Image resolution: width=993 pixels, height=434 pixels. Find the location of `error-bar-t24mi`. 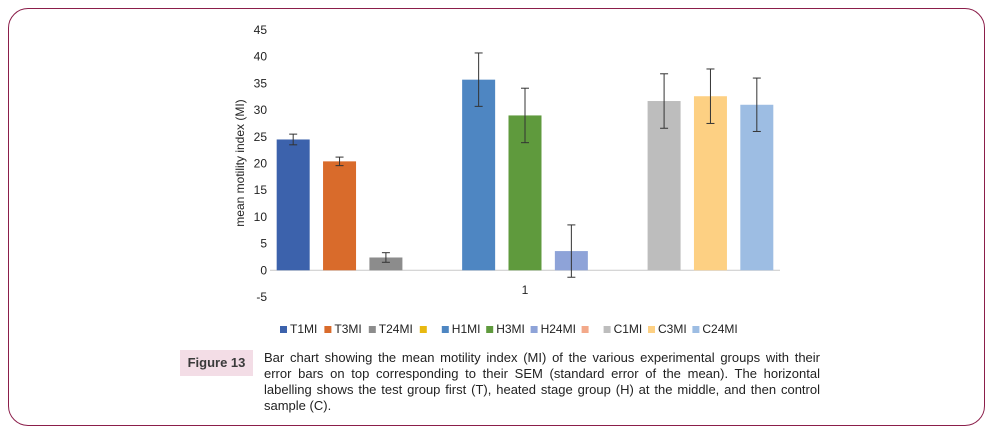

error-bar-t24mi is located at coordinates (385, 257).